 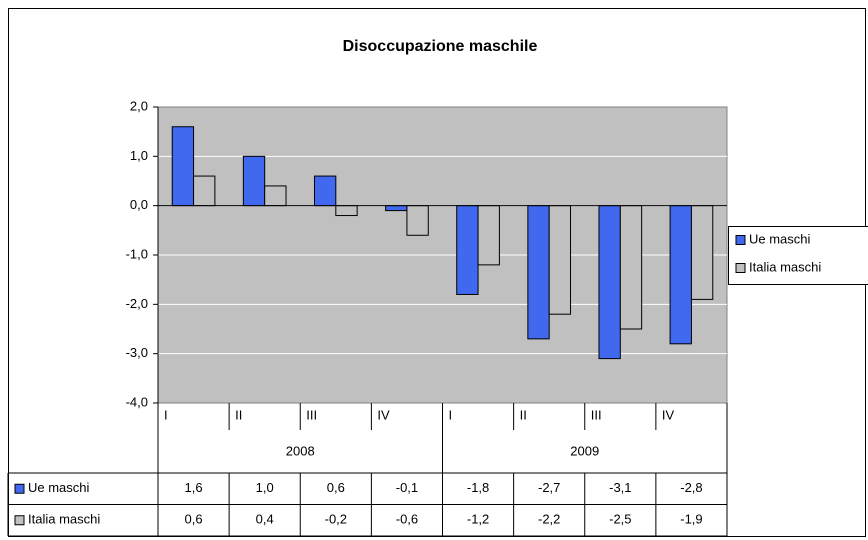 I want to click on y-tick-label: -2,0, so click(x=137, y=303).